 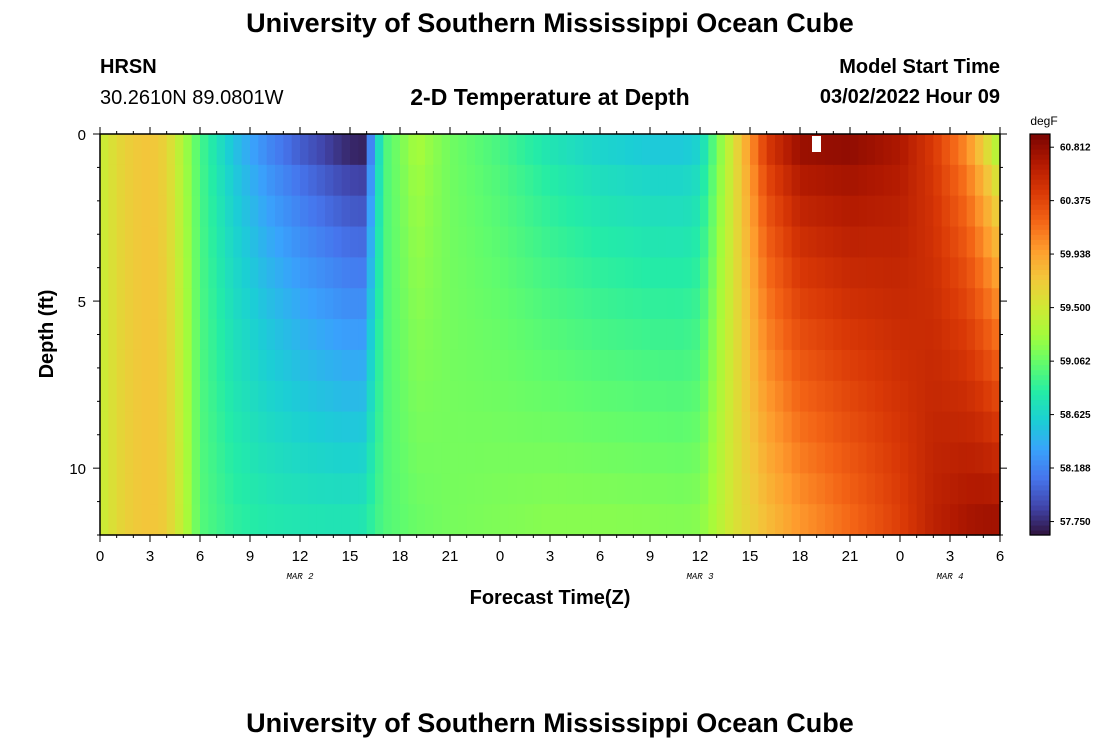 I want to click on x-tick-label: 21, so click(x=450, y=556).